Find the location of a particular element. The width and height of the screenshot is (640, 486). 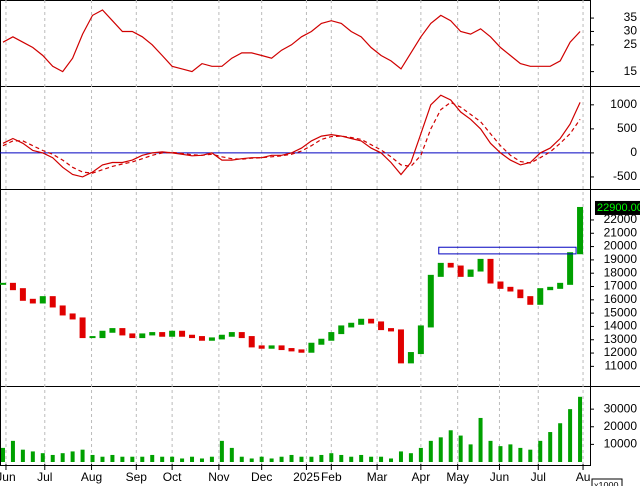

y-tick-label: 18000 is located at coordinates (621, 272).